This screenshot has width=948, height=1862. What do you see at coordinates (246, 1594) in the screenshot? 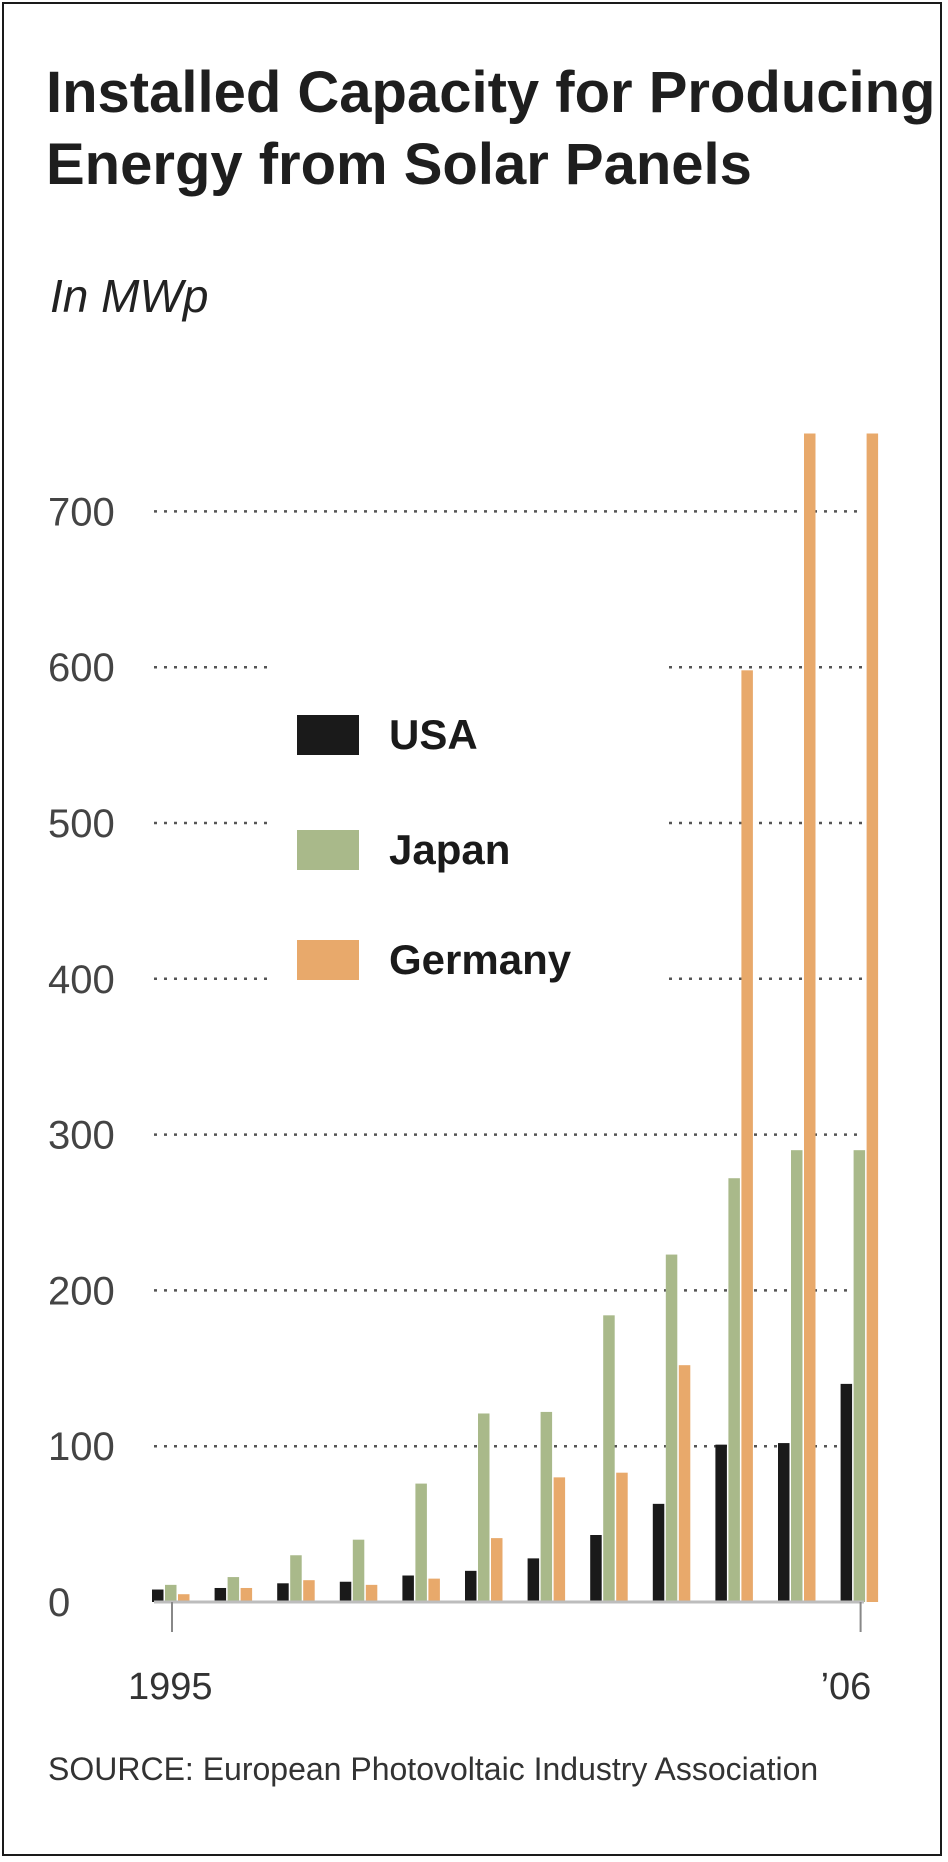
I see `bar-germany-1996` at bounding box center [246, 1594].